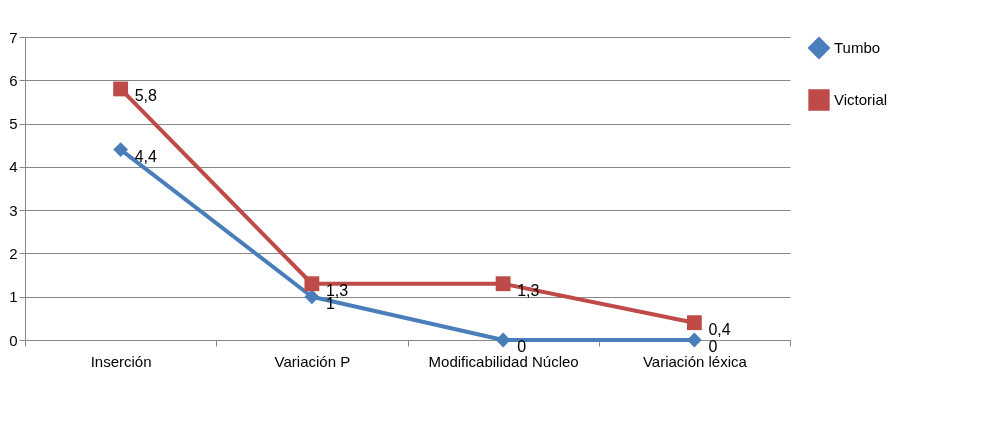 The width and height of the screenshot is (1007, 433). Describe the element at coordinates (861, 99) in the screenshot. I see `legend-label: Victorial` at that location.